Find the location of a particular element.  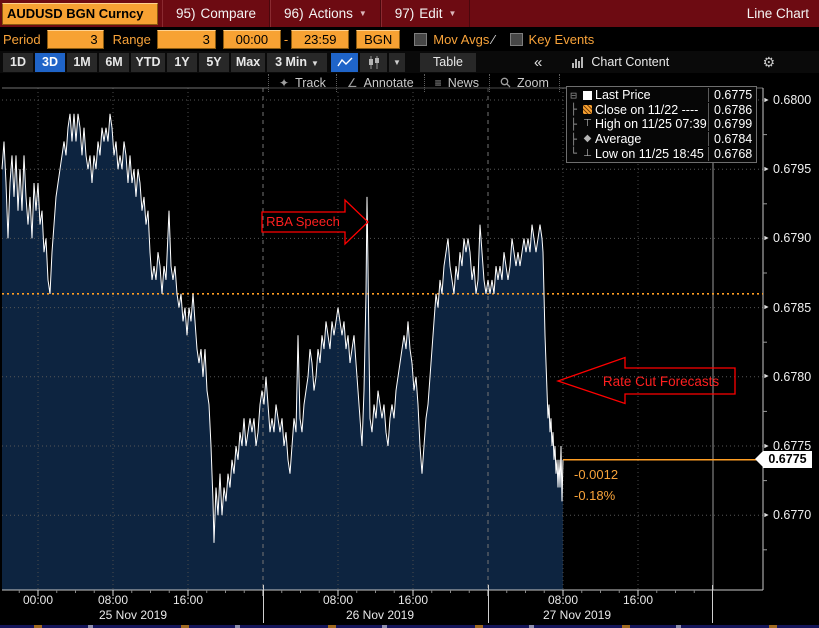

y-tick-text: 0.6795 is located at coordinates (792, 169).